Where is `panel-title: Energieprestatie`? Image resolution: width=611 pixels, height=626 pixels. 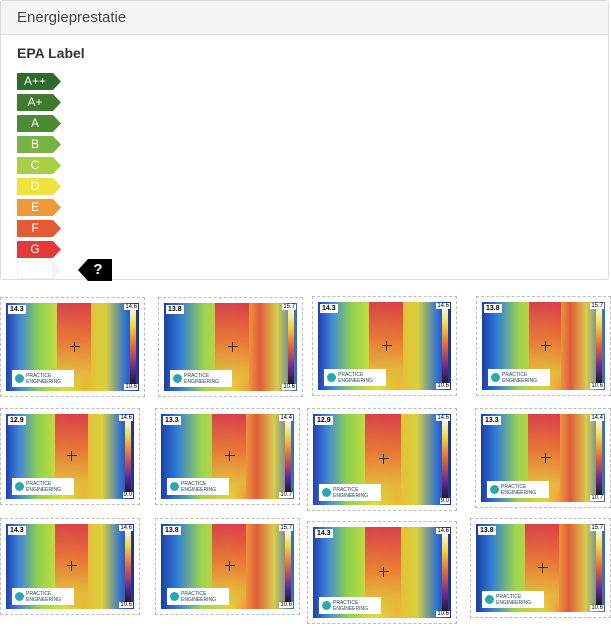 panel-title: Energieprestatie is located at coordinates (304, 18).